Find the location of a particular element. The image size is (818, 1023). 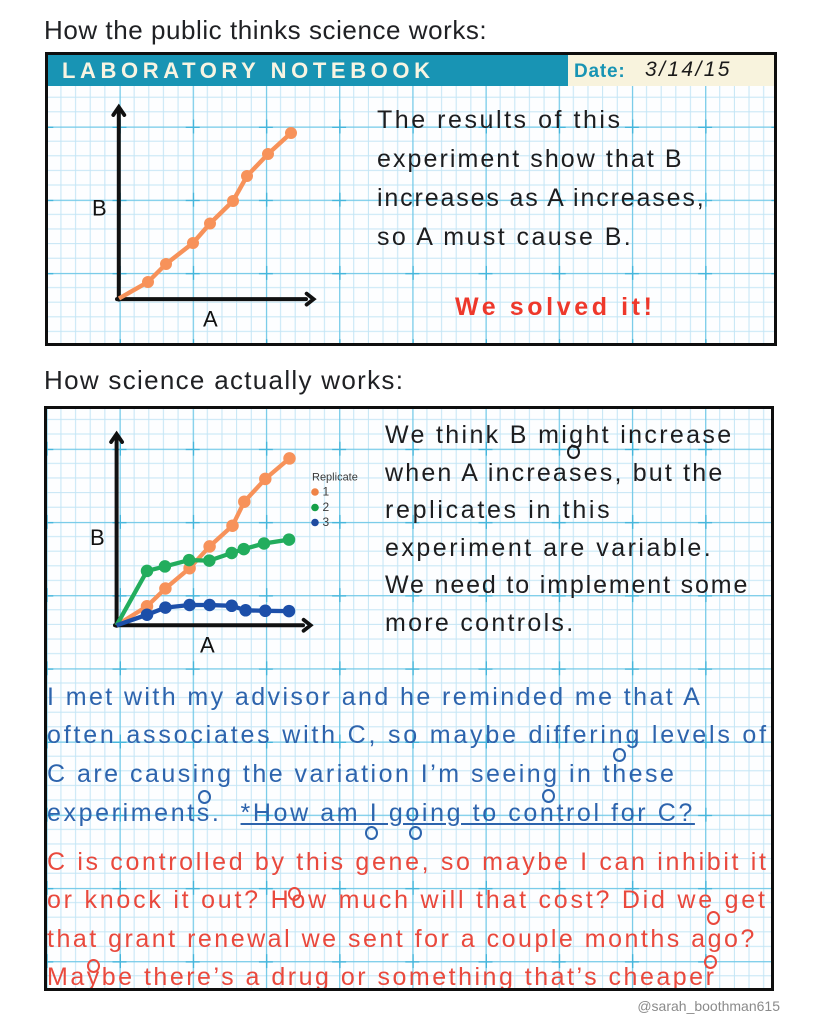

svg-text: Replicate is located at coordinates (335, 478).